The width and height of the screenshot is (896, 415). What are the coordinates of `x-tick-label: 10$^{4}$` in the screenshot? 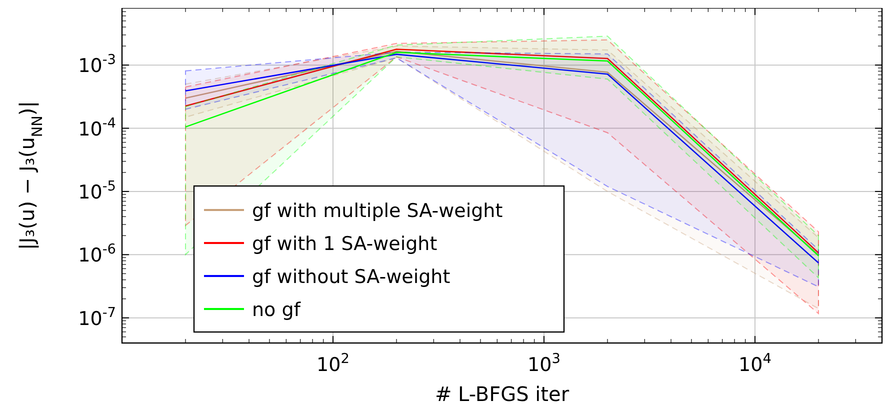 It's located at (755, 363).